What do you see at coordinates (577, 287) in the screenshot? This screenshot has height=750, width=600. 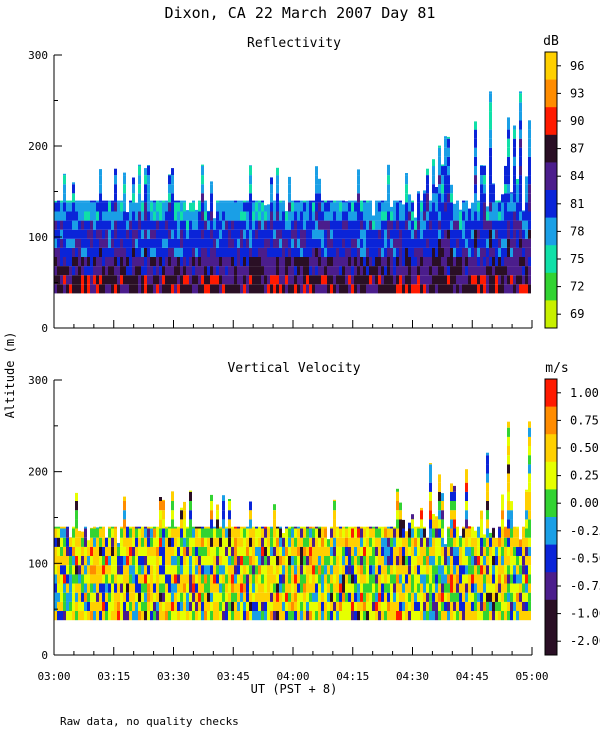 I see `colorbar-tick-label: 72` at bounding box center [577, 287].